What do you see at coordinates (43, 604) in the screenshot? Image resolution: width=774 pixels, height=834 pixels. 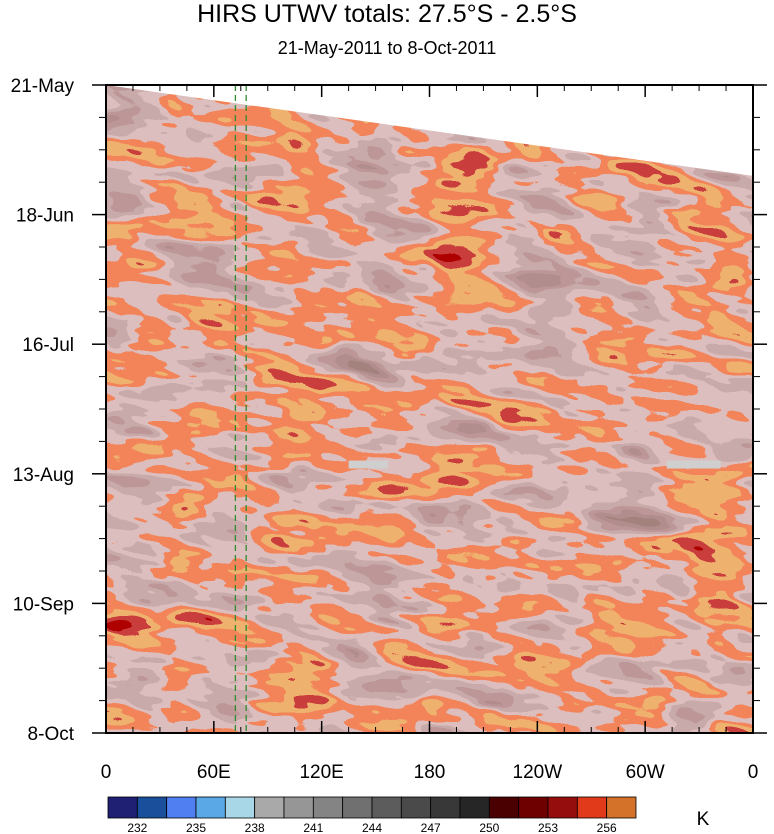 I see `y-tick-label: 10-Sep` at bounding box center [43, 604].